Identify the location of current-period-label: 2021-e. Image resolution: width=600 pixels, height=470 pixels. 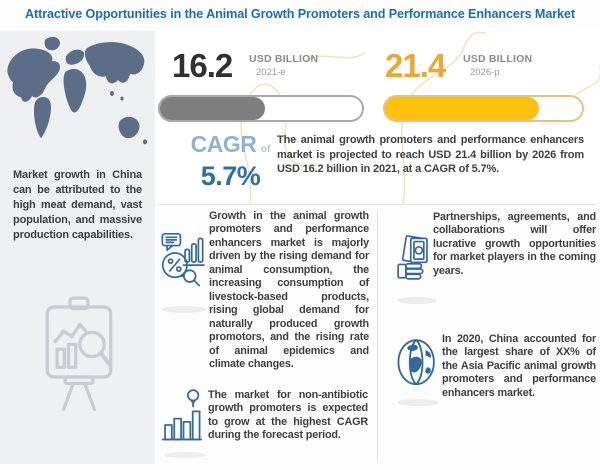
(271, 72).